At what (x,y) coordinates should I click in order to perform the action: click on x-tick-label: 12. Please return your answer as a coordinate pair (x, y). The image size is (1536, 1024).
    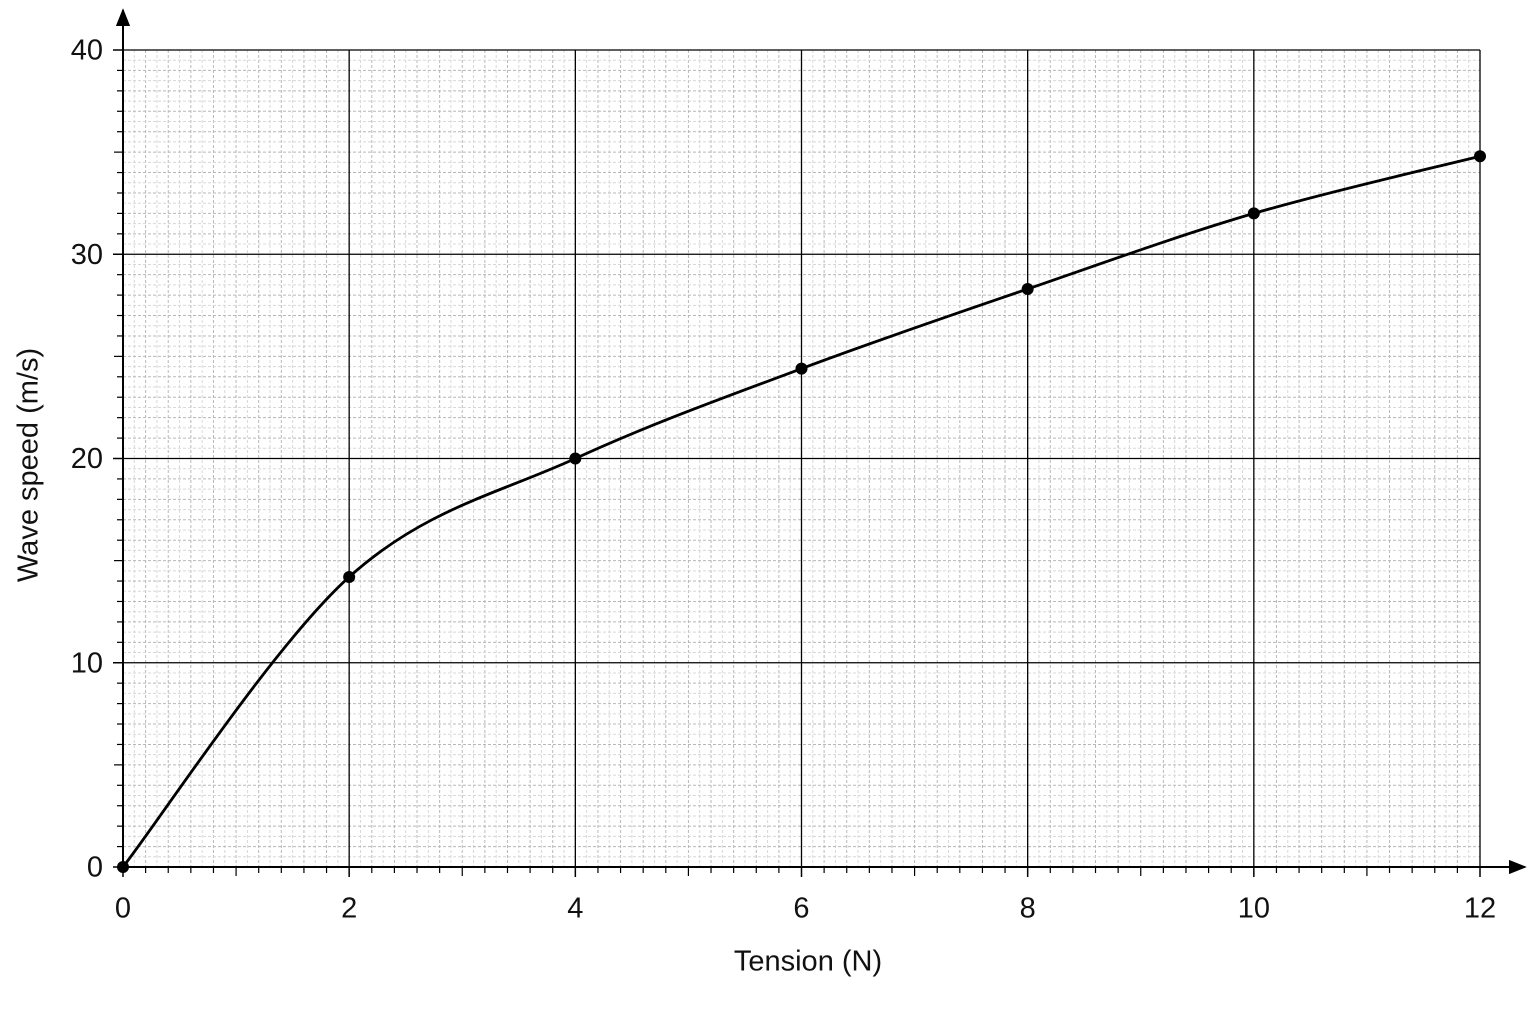
    Looking at the image, I should click on (1480, 909).